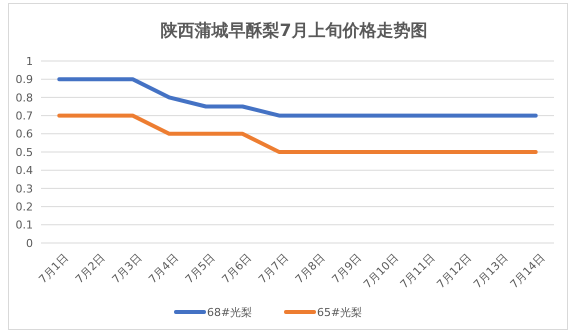 The width and height of the screenshot is (572, 336). Describe the element at coordinates (24, 134) in the screenshot. I see `y-tick-label: 0.6` at that location.